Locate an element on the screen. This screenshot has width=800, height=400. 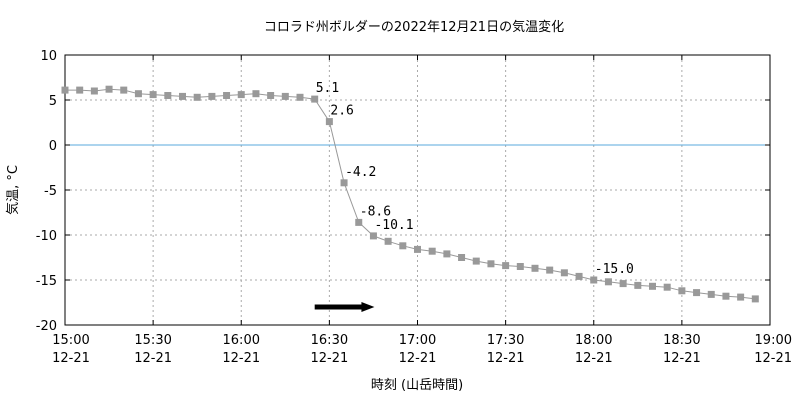
y-tick-label: 0 is located at coordinates (53, 146).